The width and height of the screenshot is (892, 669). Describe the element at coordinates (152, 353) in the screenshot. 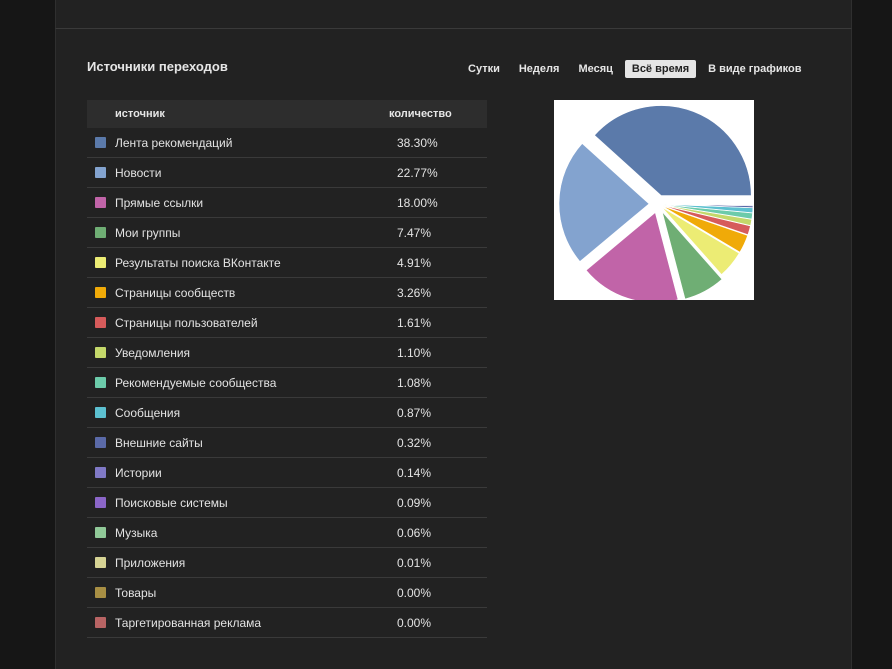

I see `source-name: Уведомления` at that location.